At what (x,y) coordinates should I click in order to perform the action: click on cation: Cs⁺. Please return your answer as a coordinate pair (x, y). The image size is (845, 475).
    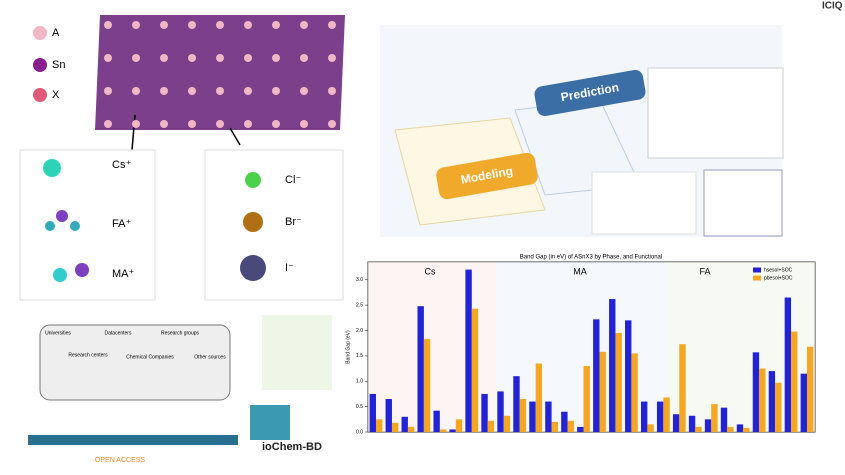
    Looking at the image, I should click on (121, 165).